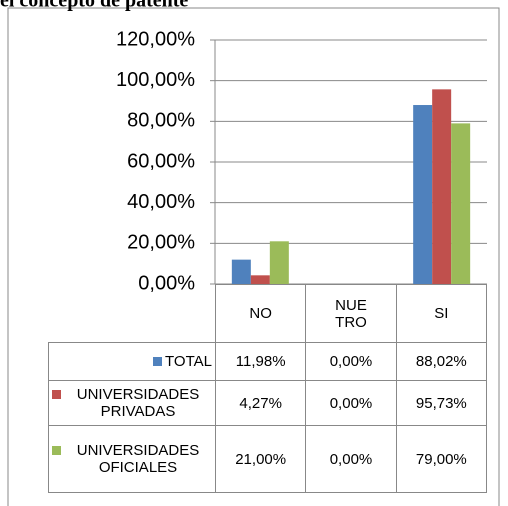 The image size is (508, 506). Describe the element at coordinates (161, 202) in the screenshot. I see `y-tick-label: 40,00%` at that location.